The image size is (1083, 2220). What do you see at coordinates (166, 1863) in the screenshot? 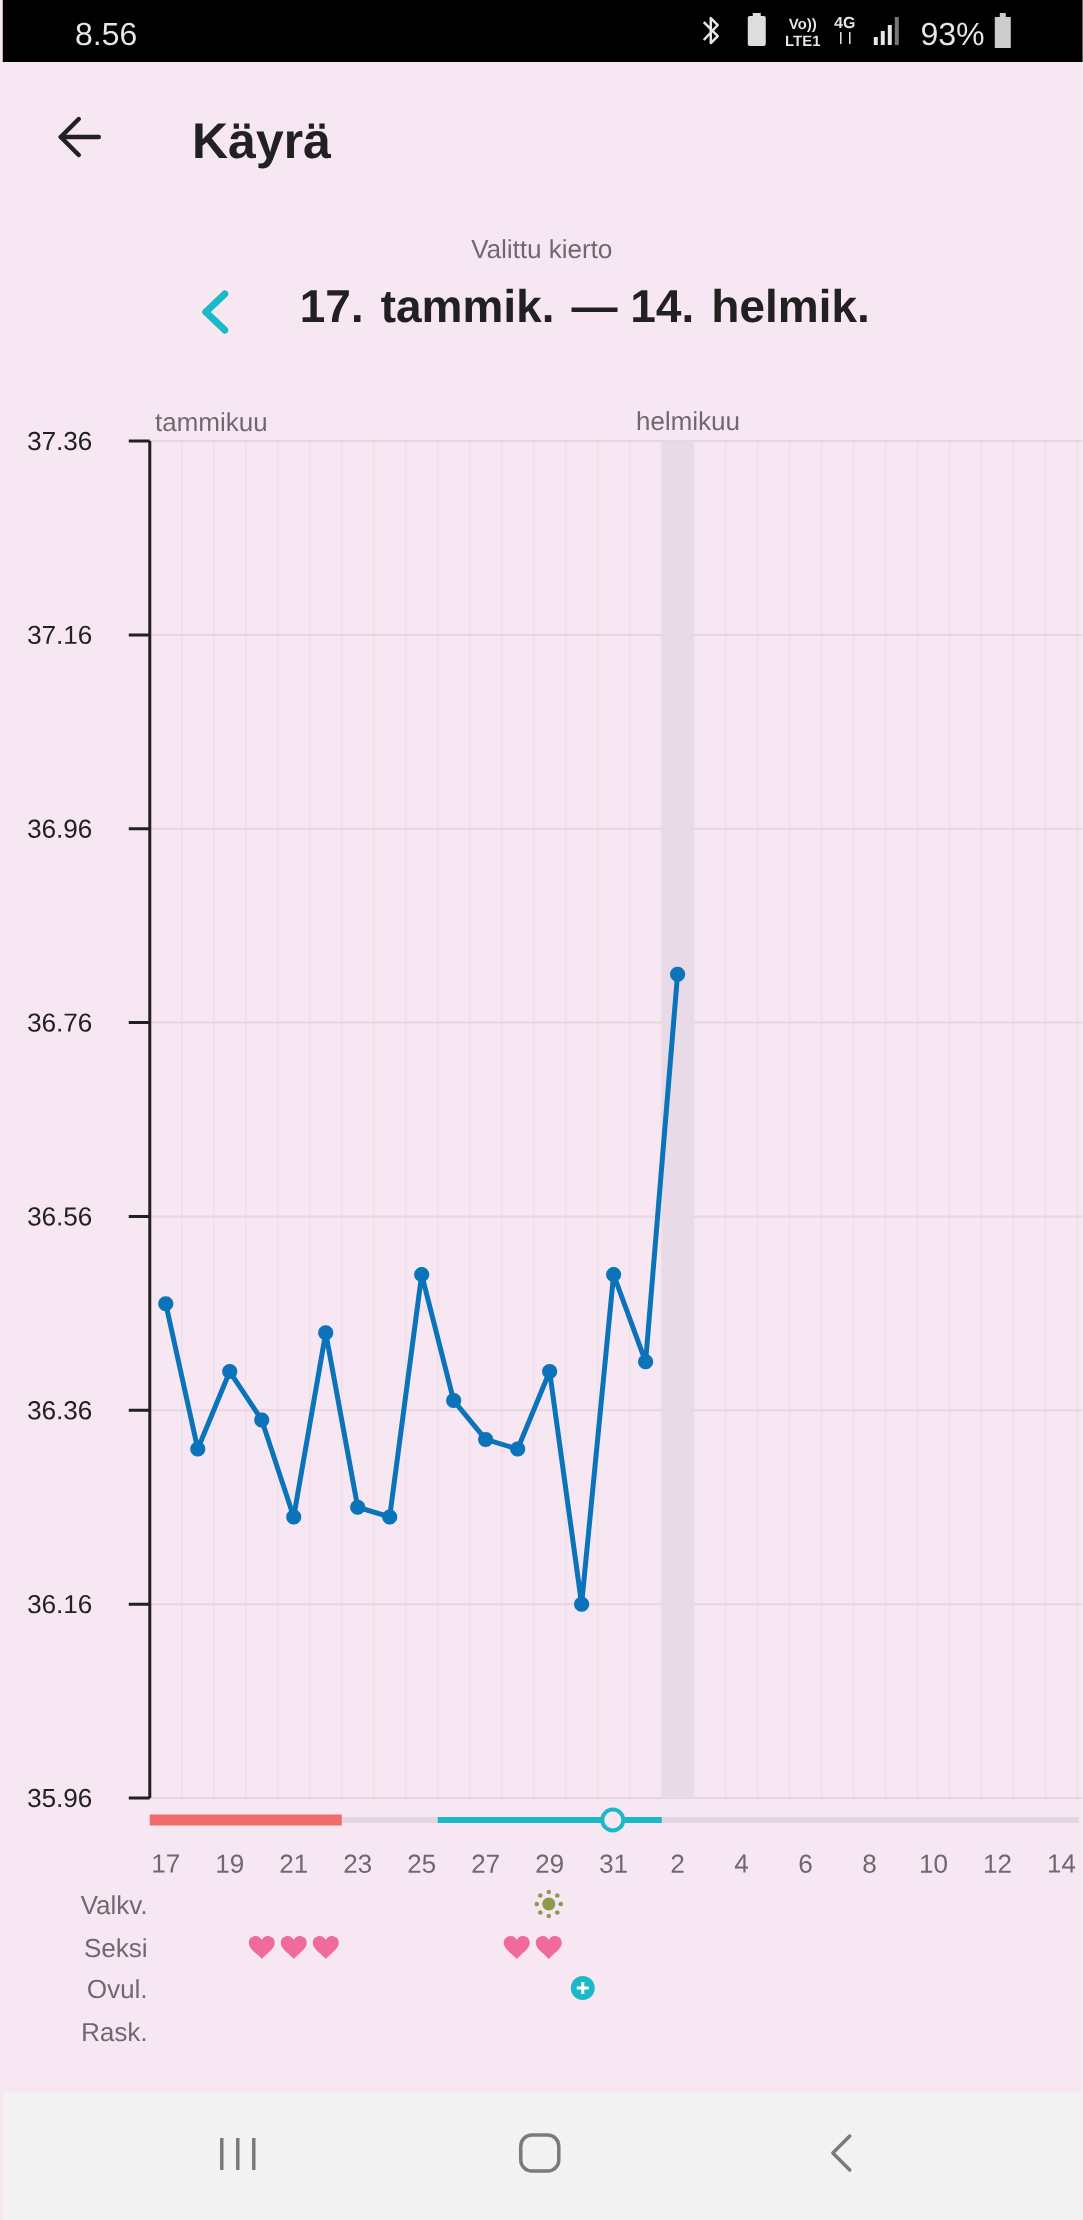
I see `x-tick-label: 17` at bounding box center [166, 1863].